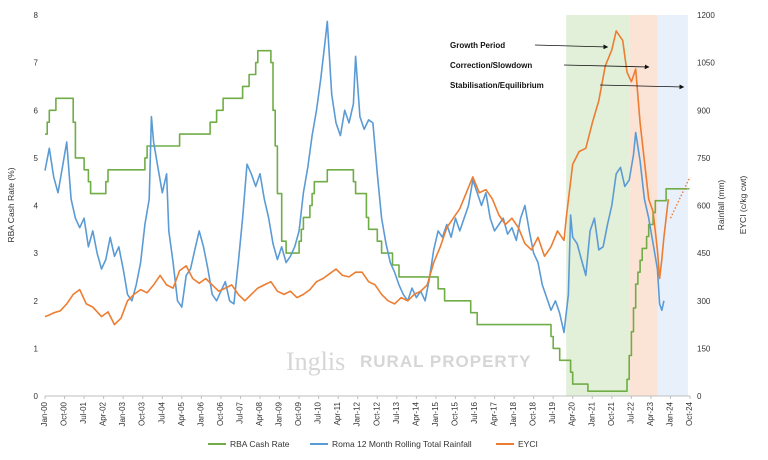  Describe the element at coordinates (44, 413) in the screenshot. I see `x-tick-label: Jan-00` at that location.